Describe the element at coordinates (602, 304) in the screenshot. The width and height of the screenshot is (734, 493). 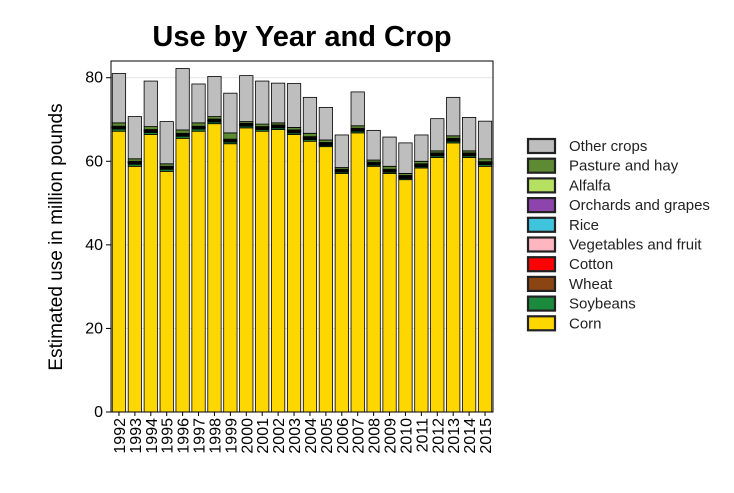
I see `legend-label: Soybeans` at that location.